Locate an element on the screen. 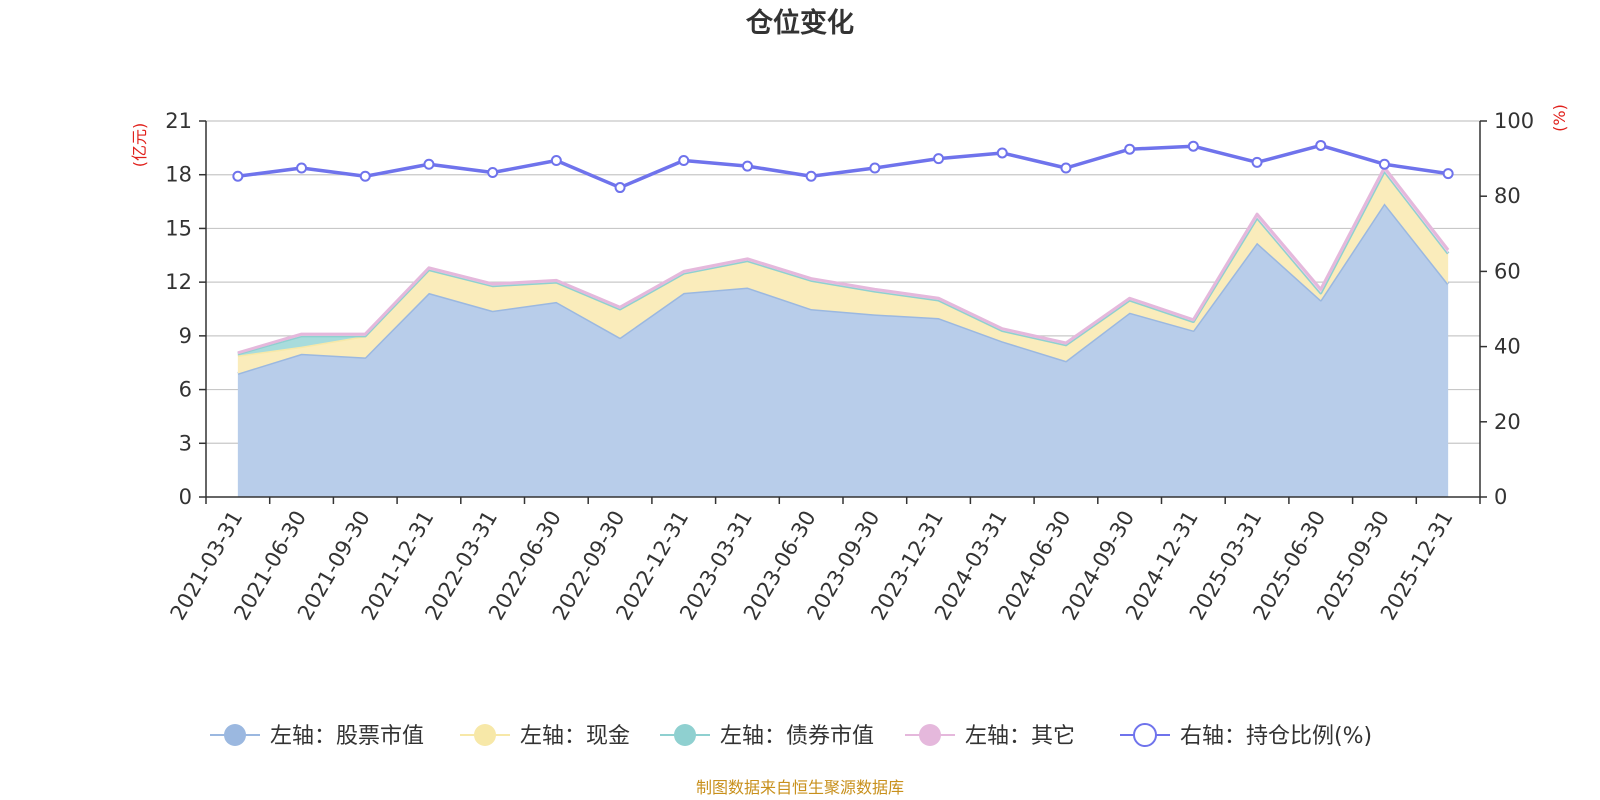 The width and height of the screenshot is (1600, 800). legend-item: 左轴：债券市值 is located at coordinates (767, 736).